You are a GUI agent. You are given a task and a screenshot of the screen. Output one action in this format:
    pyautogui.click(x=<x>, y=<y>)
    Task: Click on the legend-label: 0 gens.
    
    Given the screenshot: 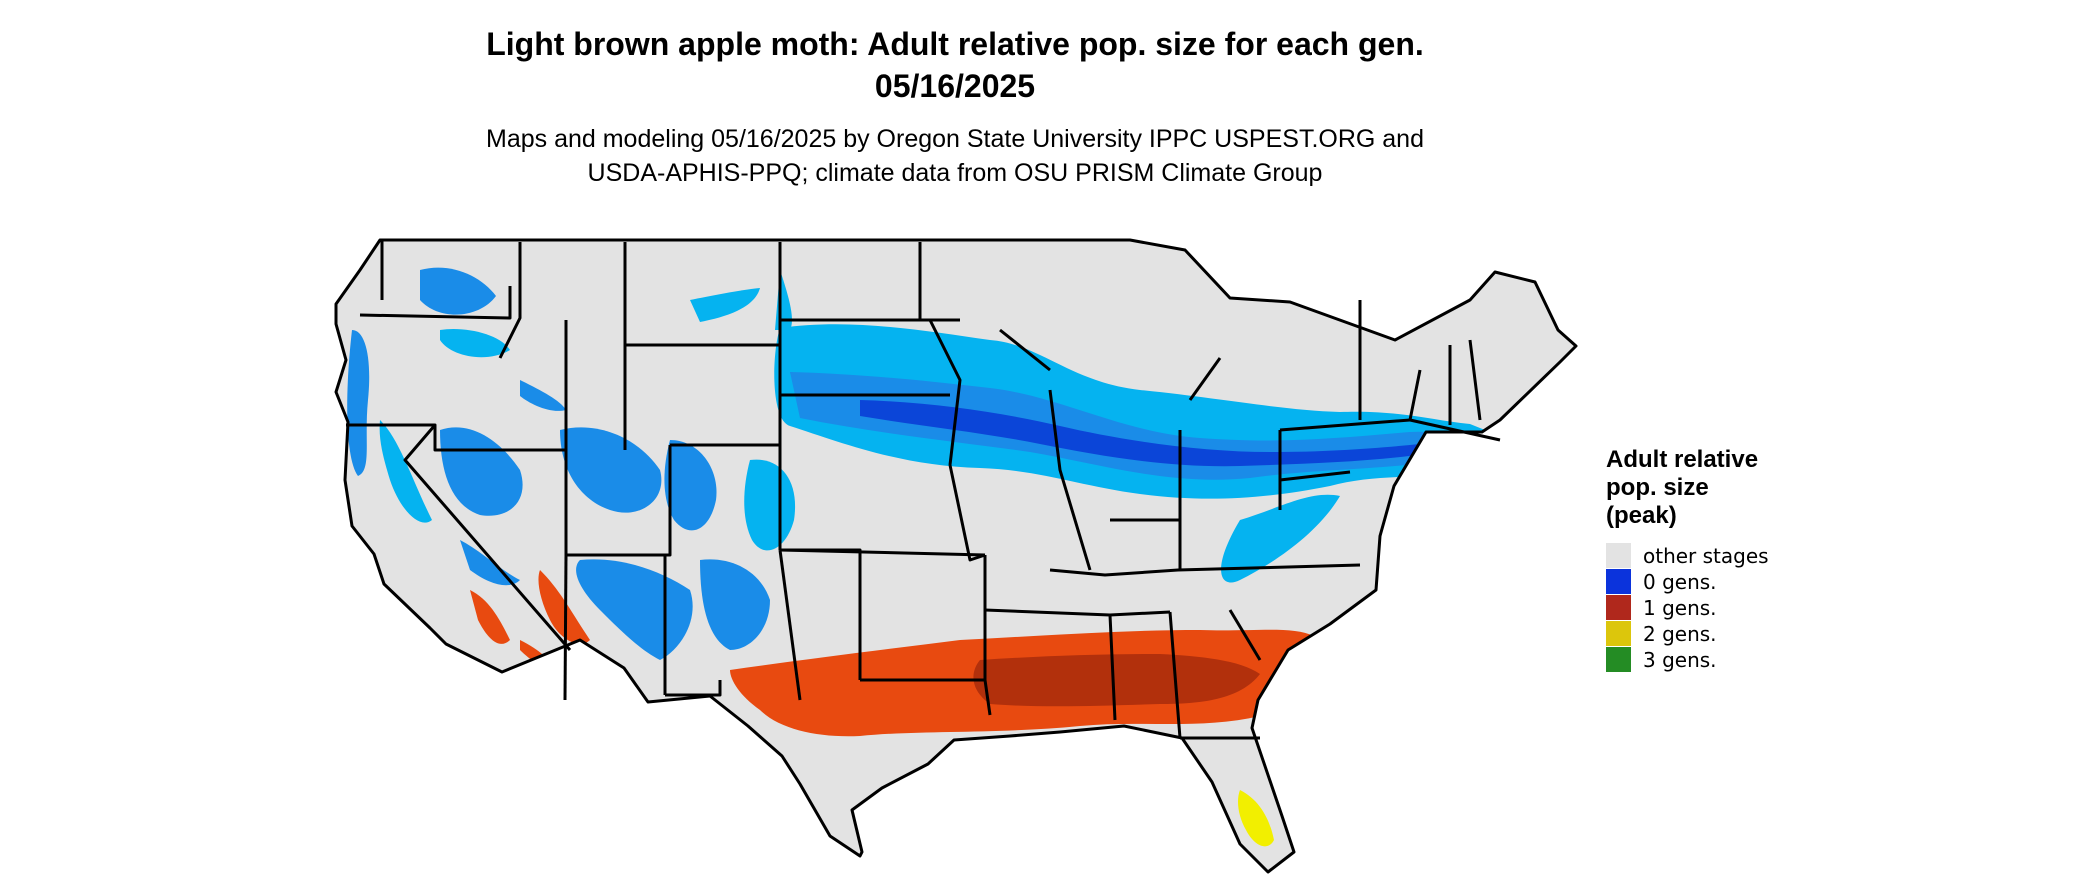 What is the action you would take?
    pyautogui.click(x=1680, y=582)
    